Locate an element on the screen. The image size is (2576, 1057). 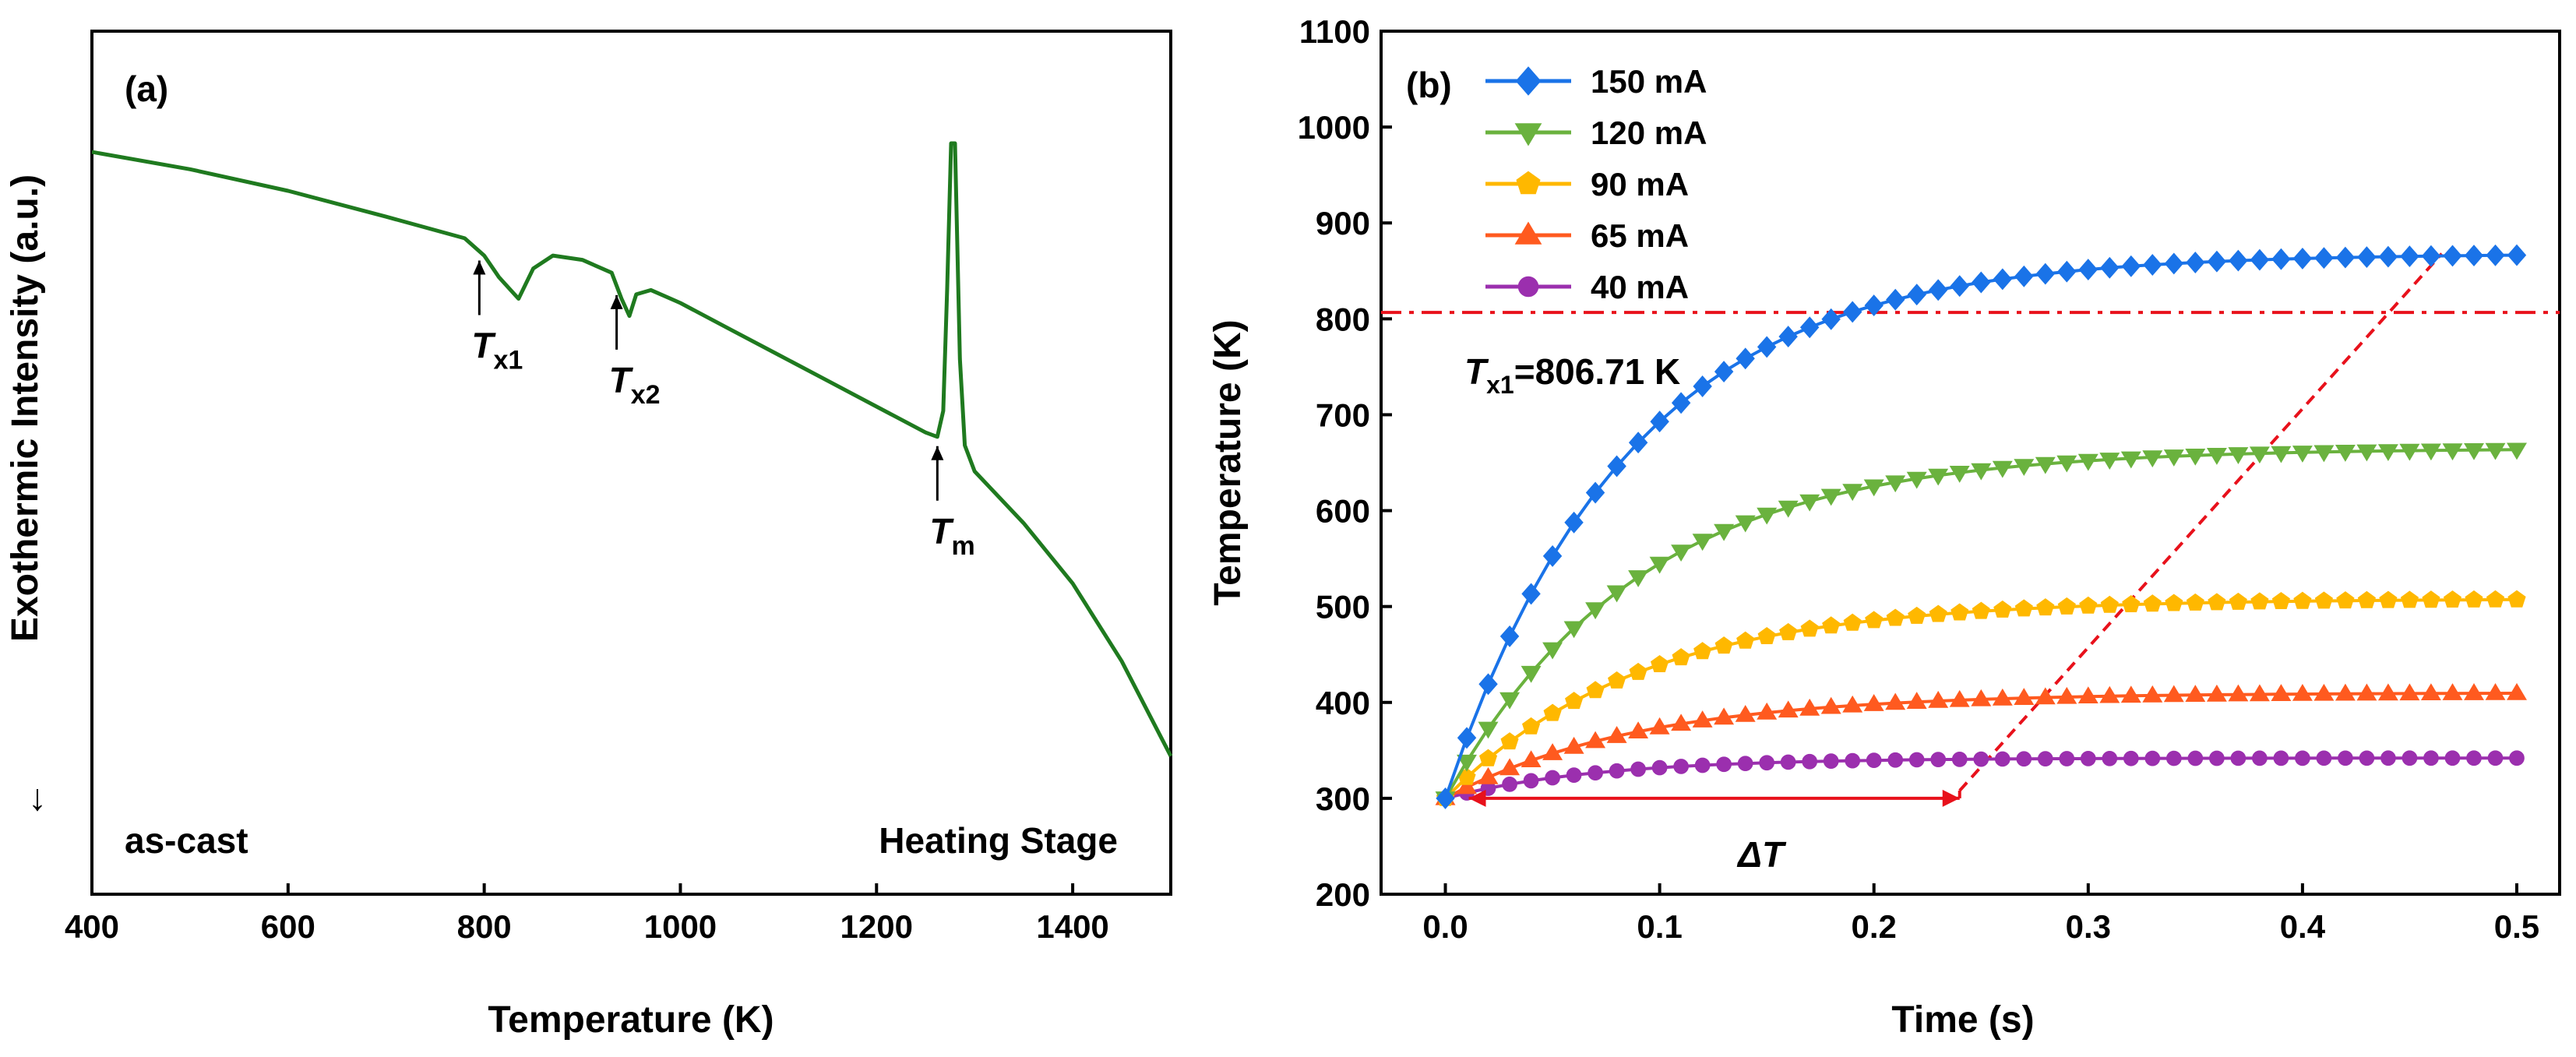
threshold-label-main: T is located at coordinates (1477, 371).